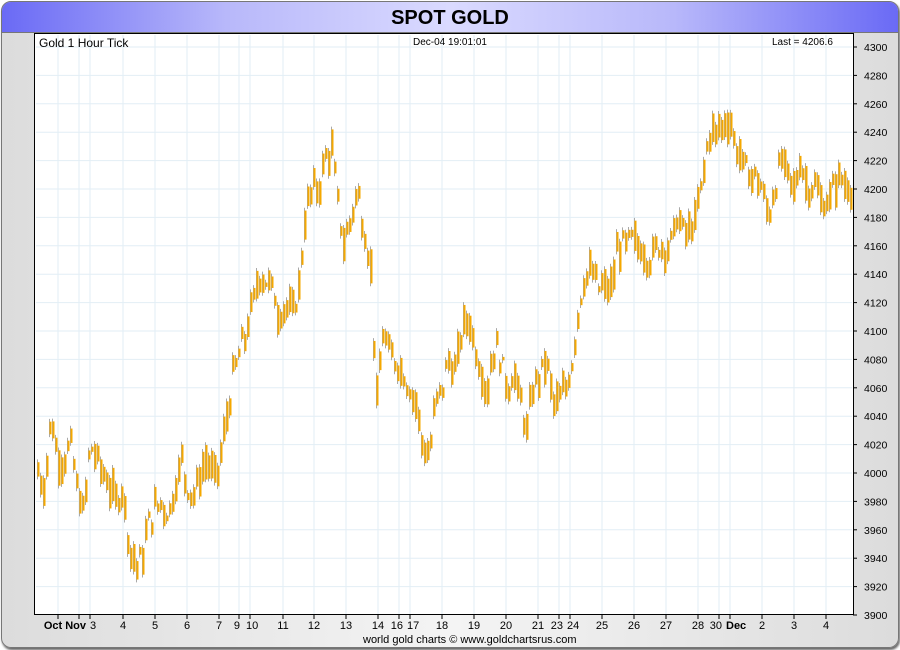 The image size is (900, 650). I want to click on x-tick-label: 27, so click(666, 626).